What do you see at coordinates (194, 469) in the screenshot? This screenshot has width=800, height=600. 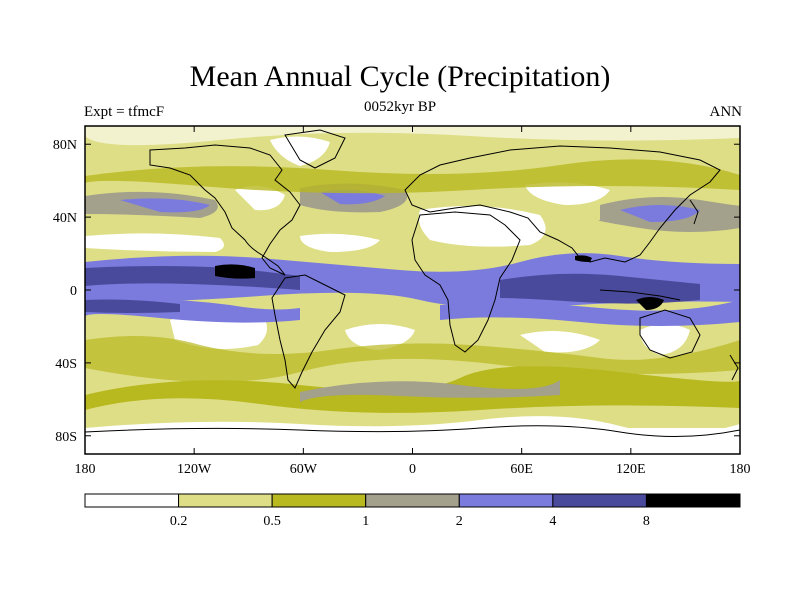 I see `lon-tick-label: 120W` at bounding box center [194, 469].